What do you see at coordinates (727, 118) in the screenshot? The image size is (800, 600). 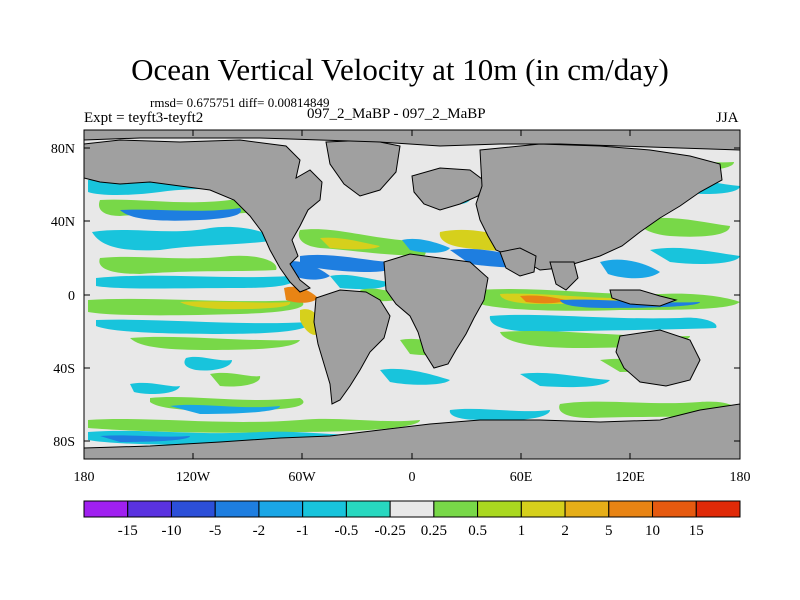 I see `season-label: JJA` at bounding box center [727, 118].